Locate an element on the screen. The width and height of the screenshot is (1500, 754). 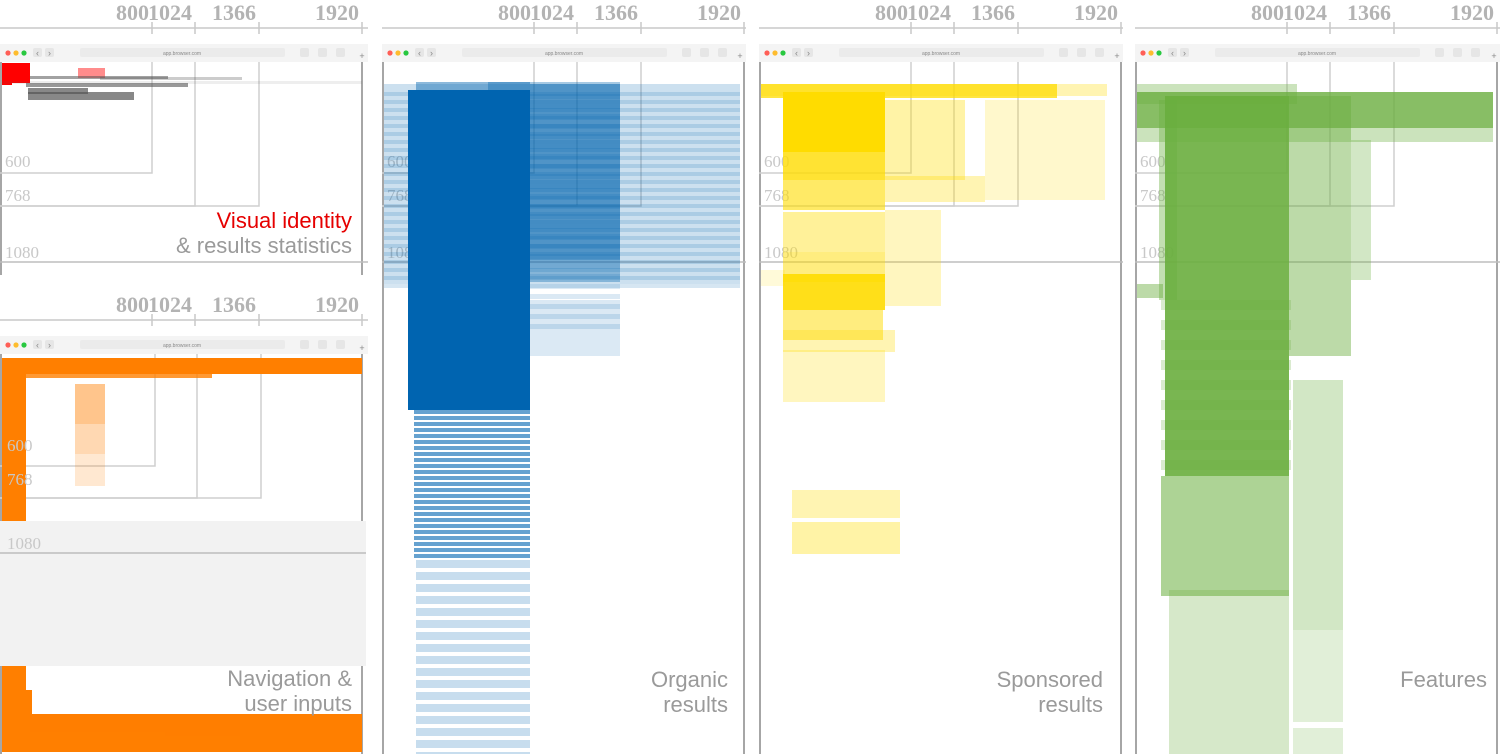
window-close-icon is located at coordinates (767, 53).